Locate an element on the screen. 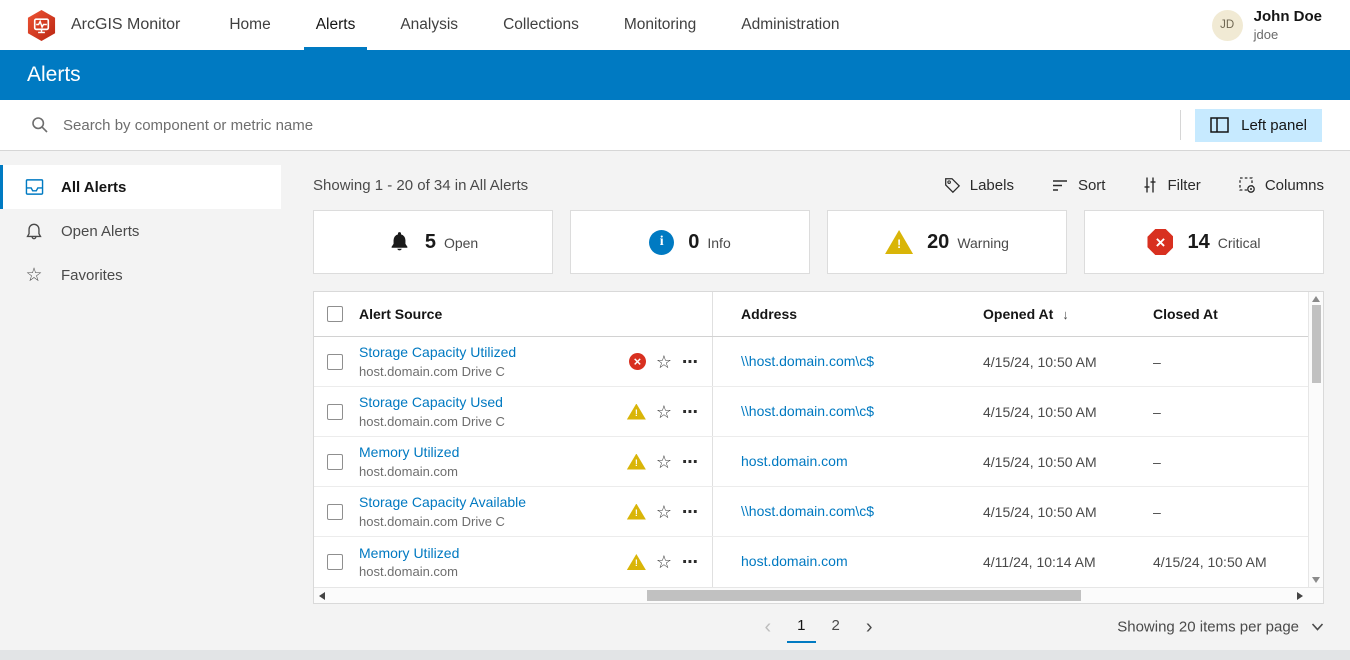  warning-alerts-card: 20 Warning is located at coordinates (947, 242).